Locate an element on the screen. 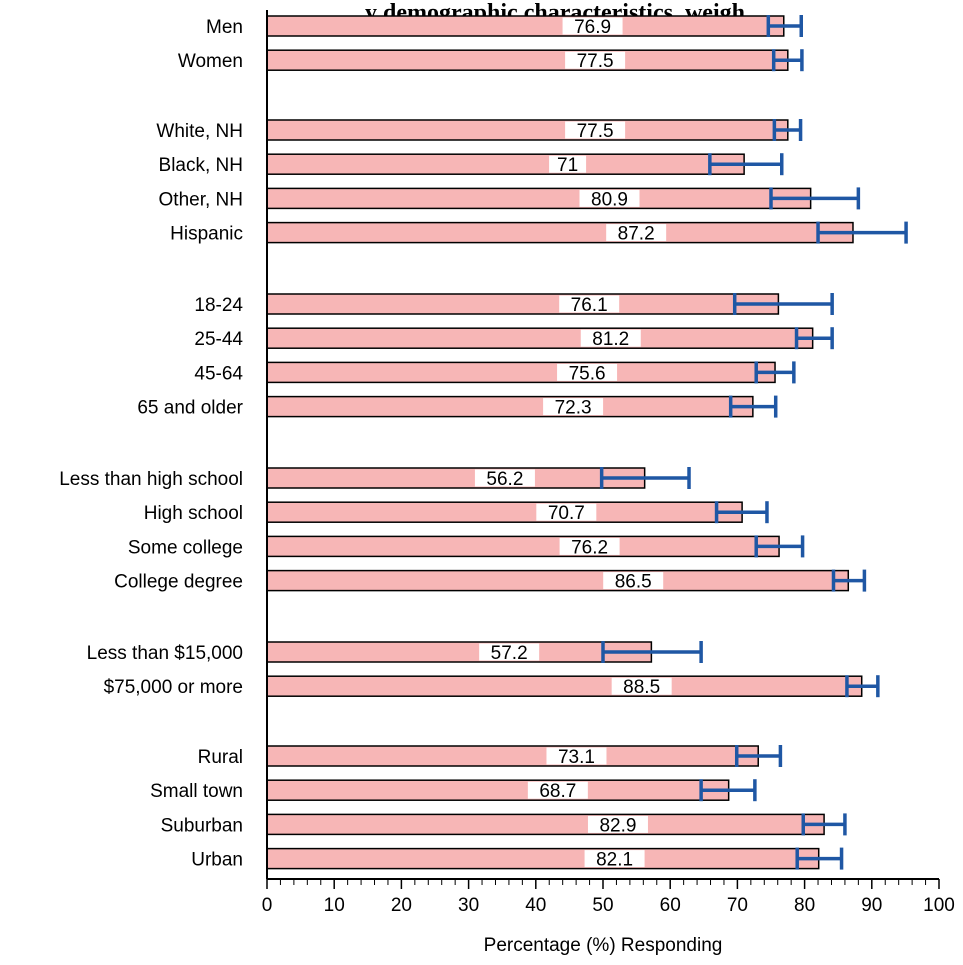 Image resolution: width=963 pixels, height=965 pixels. category-label: Small town is located at coordinates (196, 791).